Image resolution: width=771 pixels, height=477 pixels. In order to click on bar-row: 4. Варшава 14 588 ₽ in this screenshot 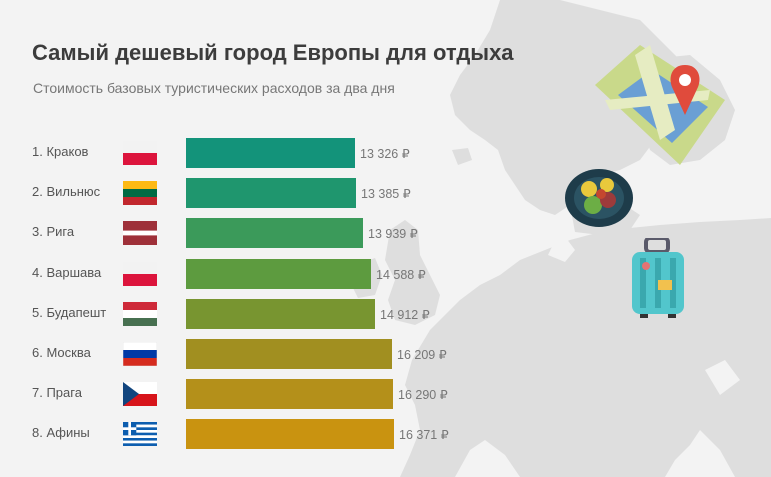, I will do `click(385, 274)`.